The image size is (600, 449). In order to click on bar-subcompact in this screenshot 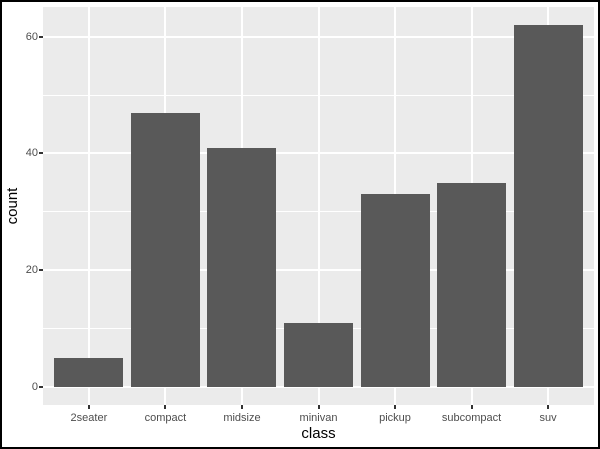, I will do `click(472, 284)`.